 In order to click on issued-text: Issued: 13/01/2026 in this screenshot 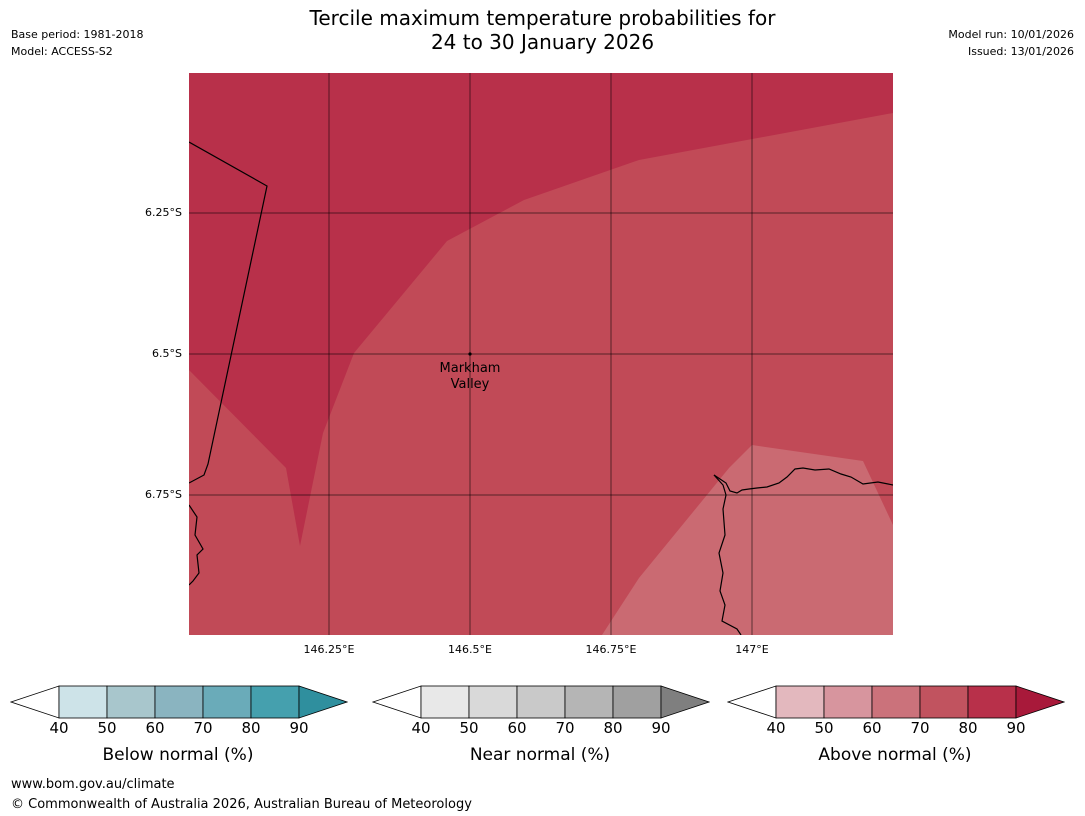, I will do `click(1020, 51)`.